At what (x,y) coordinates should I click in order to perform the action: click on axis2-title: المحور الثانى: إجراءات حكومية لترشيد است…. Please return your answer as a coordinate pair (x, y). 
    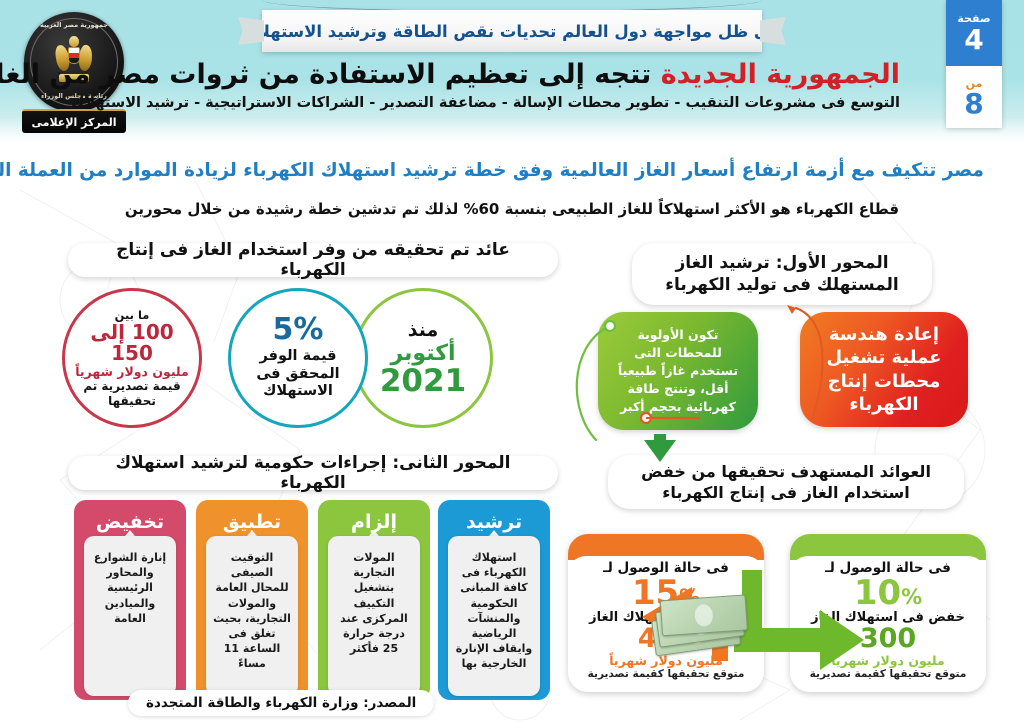
    Looking at the image, I should click on (313, 473).